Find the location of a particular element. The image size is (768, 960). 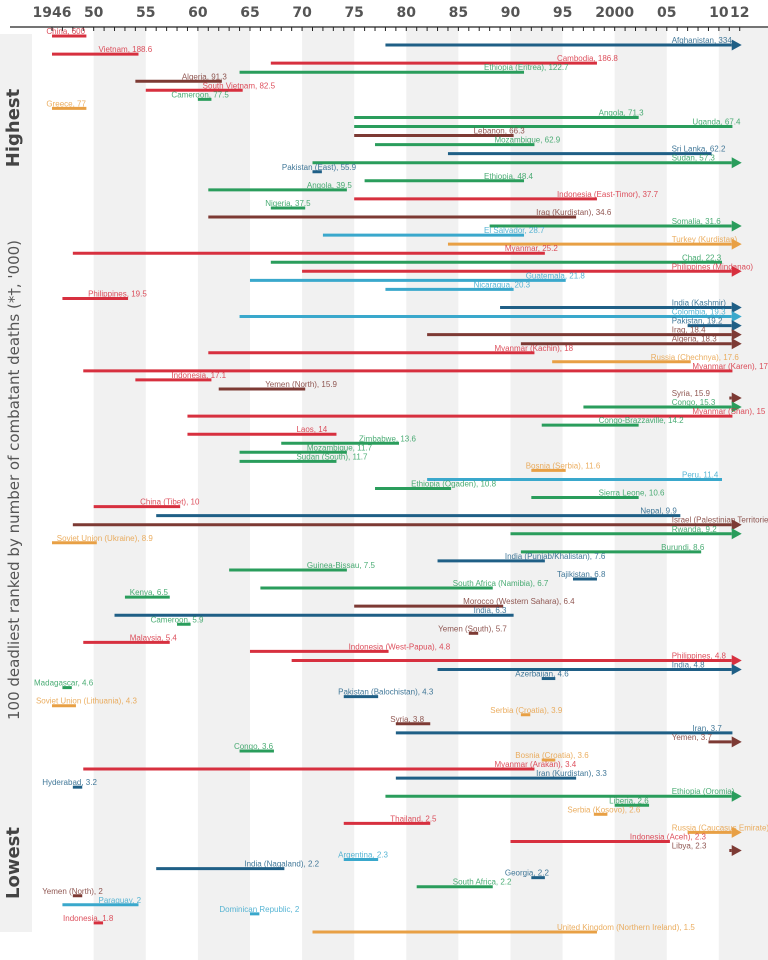

conflict-label: South Africa (Namibia), 6.7 is located at coordinates (501, 583).